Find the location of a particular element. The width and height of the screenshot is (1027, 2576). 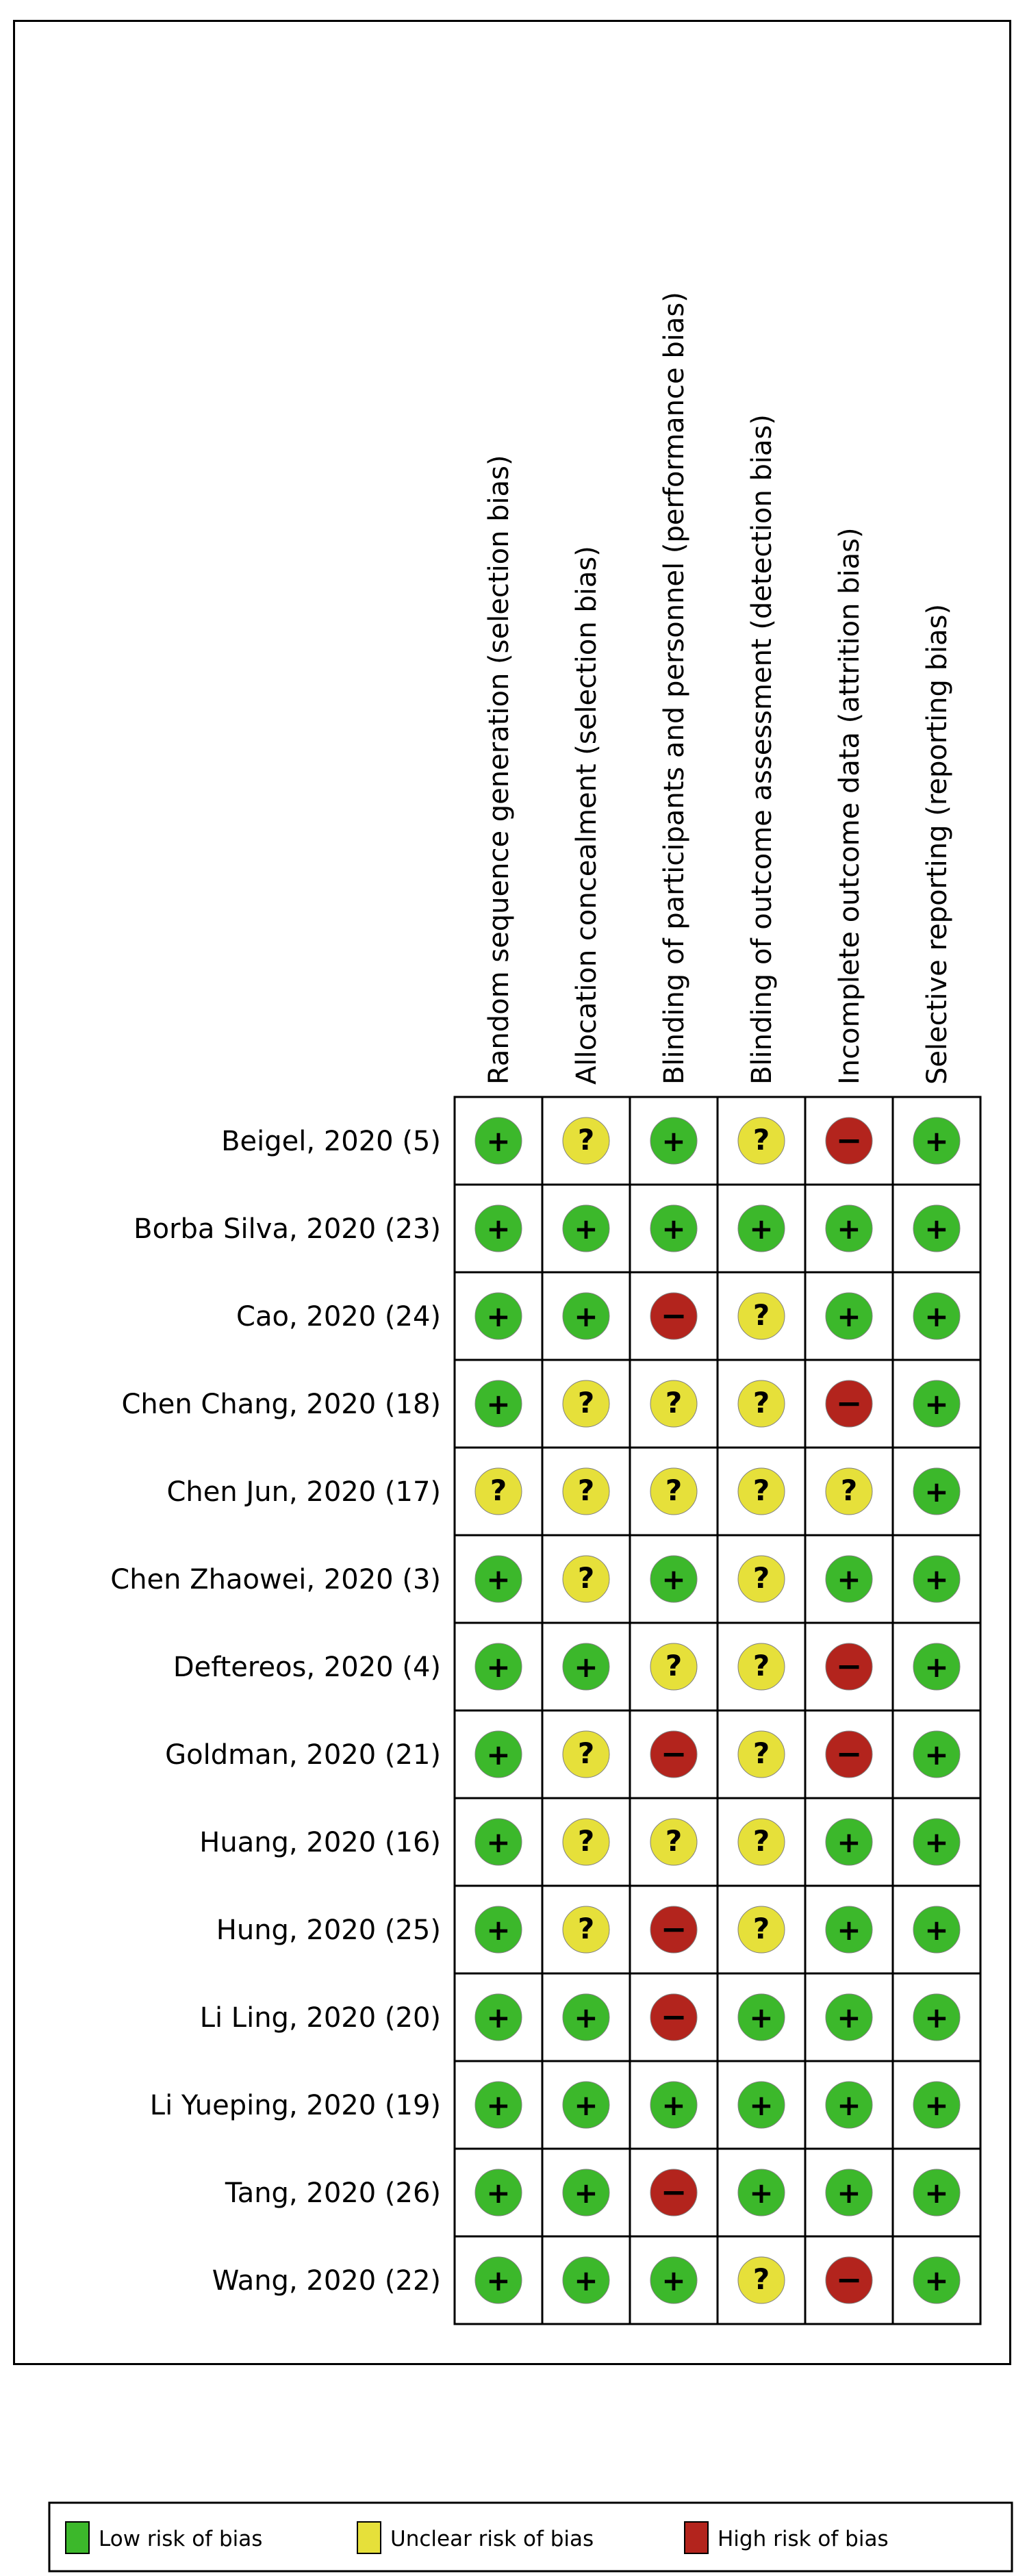

study-label: Beigel, 2020 (5) is located at coordinates (331, 1141).